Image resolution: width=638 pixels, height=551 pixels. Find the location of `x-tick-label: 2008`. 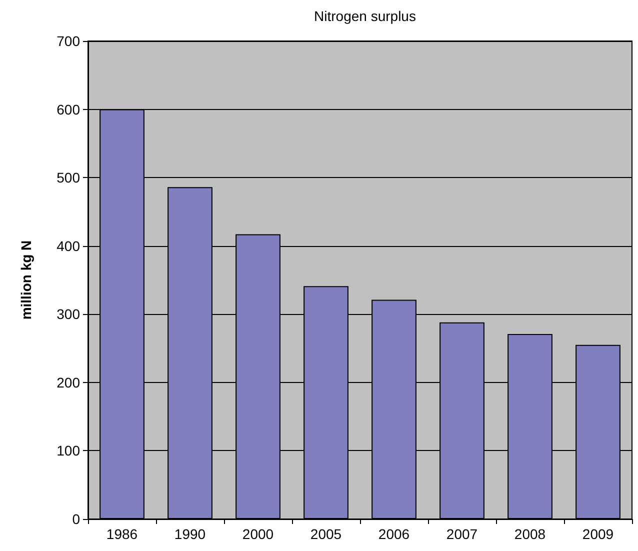

x-tick-label: 2008 is located at coordinates (530, 534).